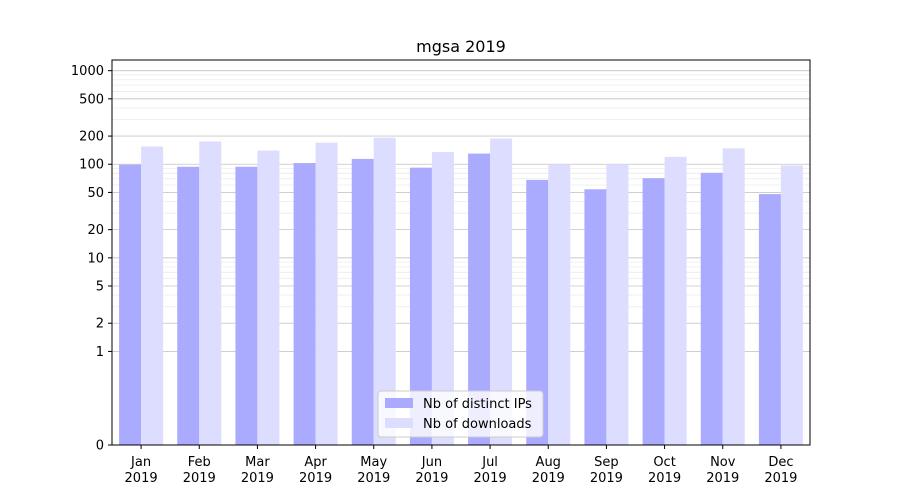 This screenshot has width=900, height=500. What do you see at coordinates (140, 462) in the screenshot?
I see `x-tick-month: Jan` at bounding box center [140, 462].